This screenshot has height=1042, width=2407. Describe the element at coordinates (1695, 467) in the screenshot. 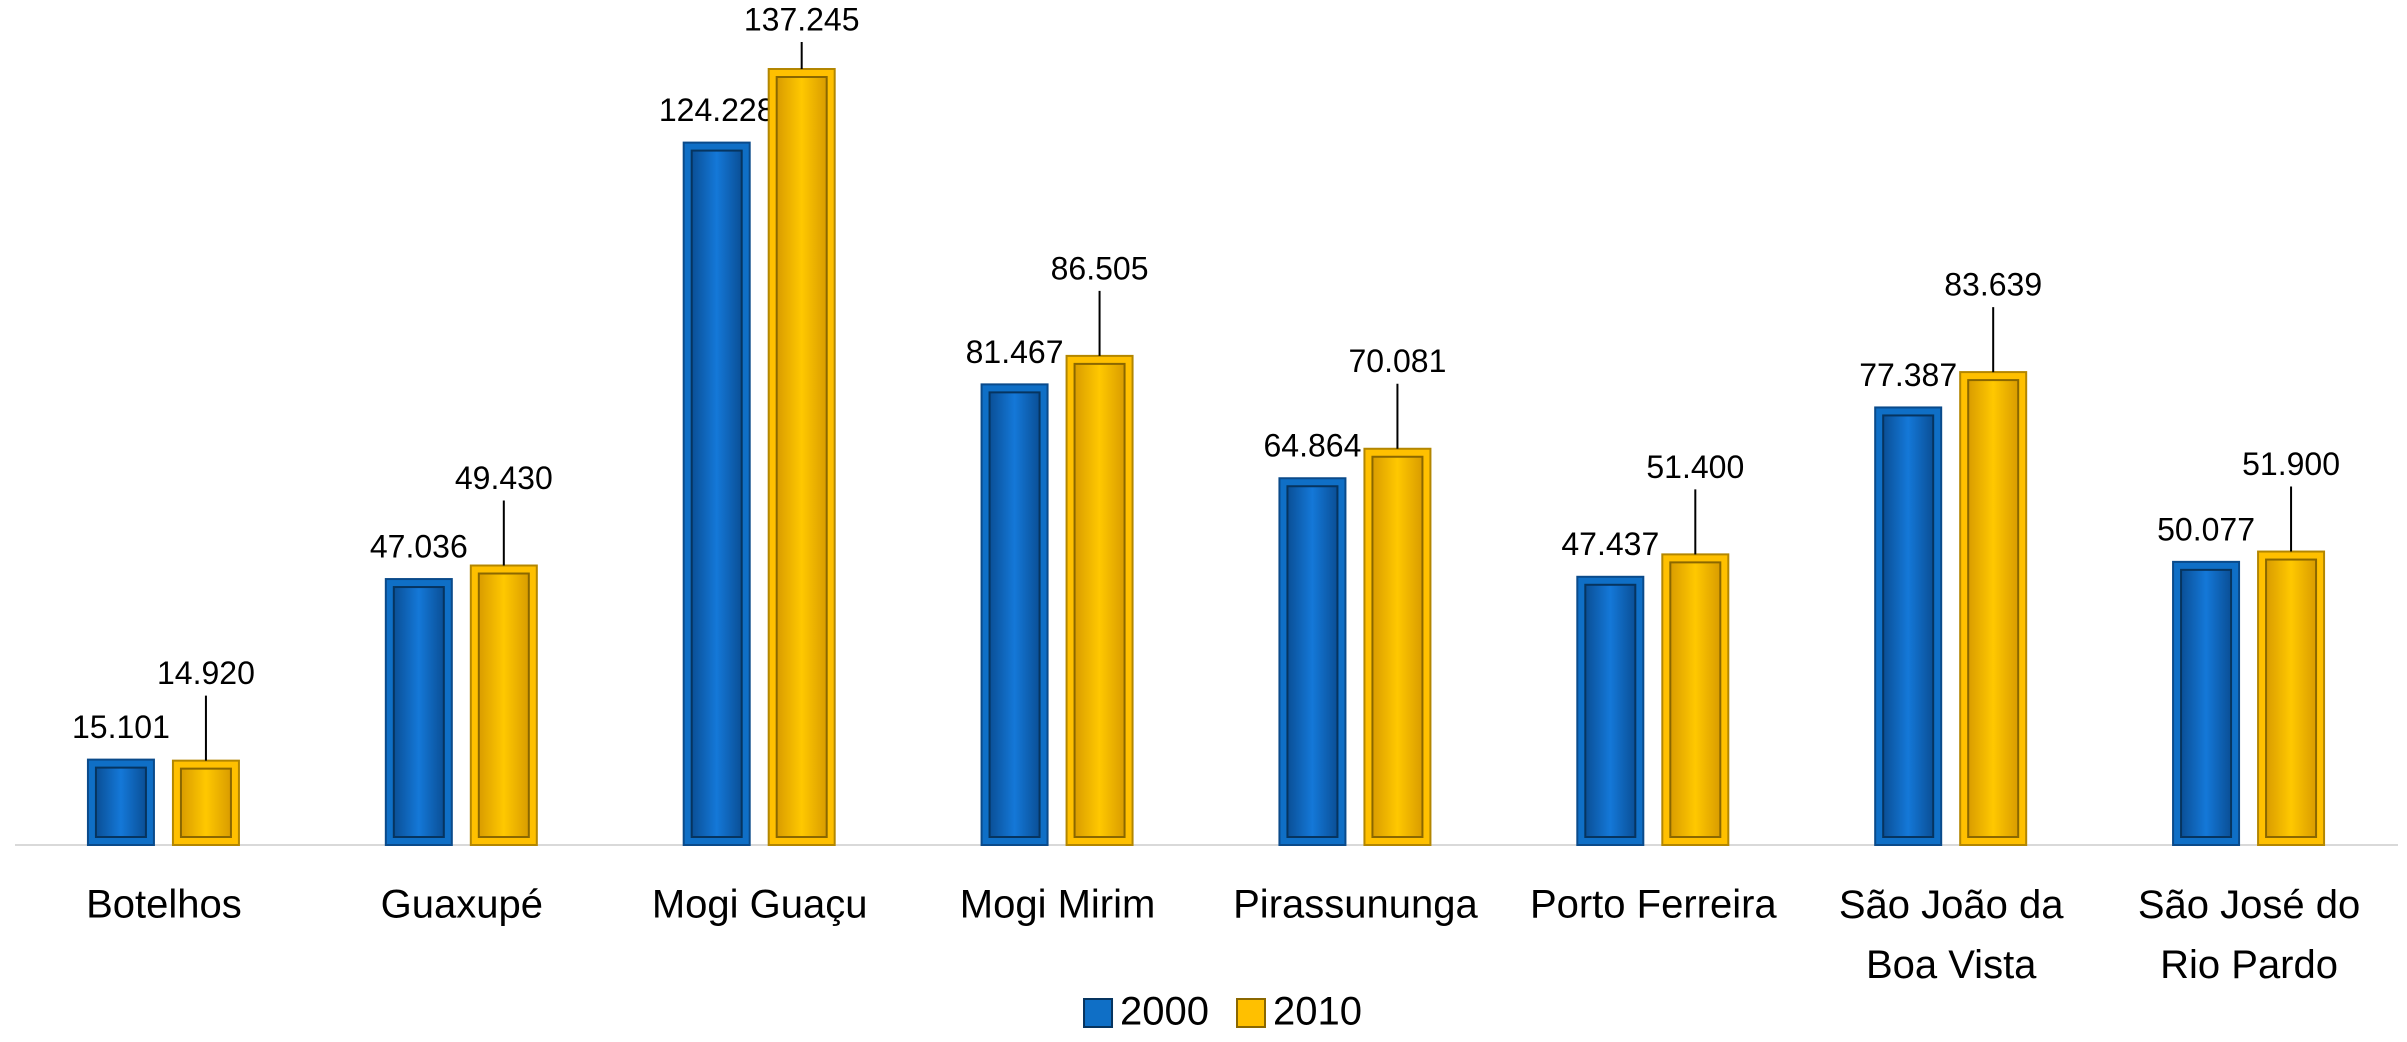

I see `data-label: 51.400` at that location.